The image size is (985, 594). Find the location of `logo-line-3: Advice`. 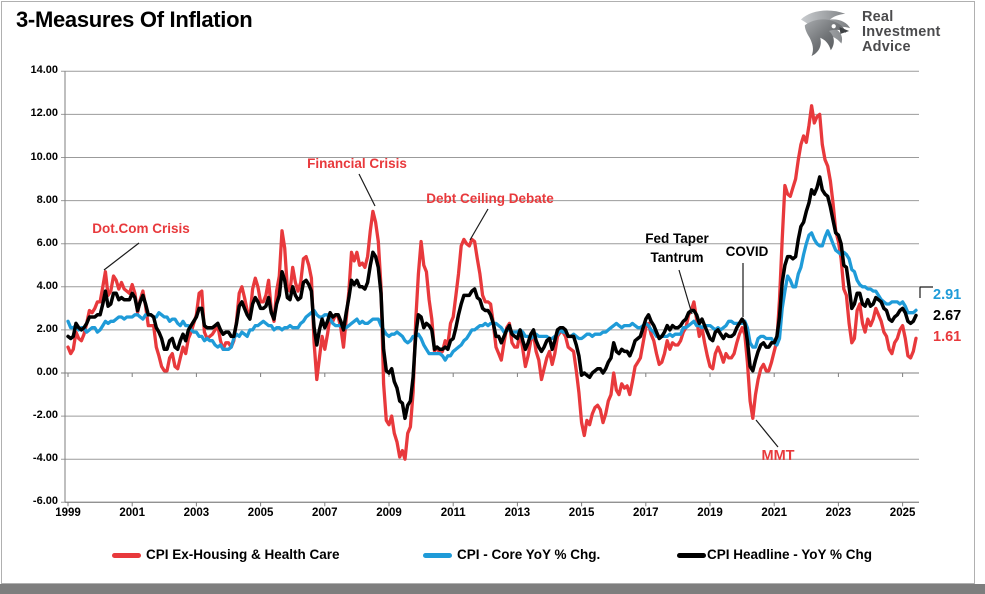

logo-line-3: Advice is located at coordinates (886, 47).